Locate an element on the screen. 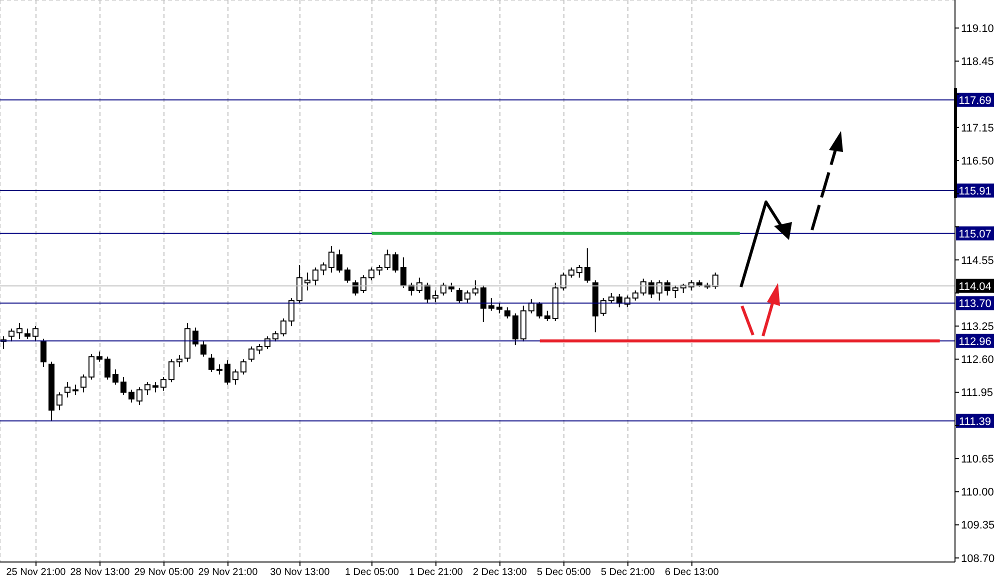  y-tick-label: 118.45 is located at coordinates (977, 62).